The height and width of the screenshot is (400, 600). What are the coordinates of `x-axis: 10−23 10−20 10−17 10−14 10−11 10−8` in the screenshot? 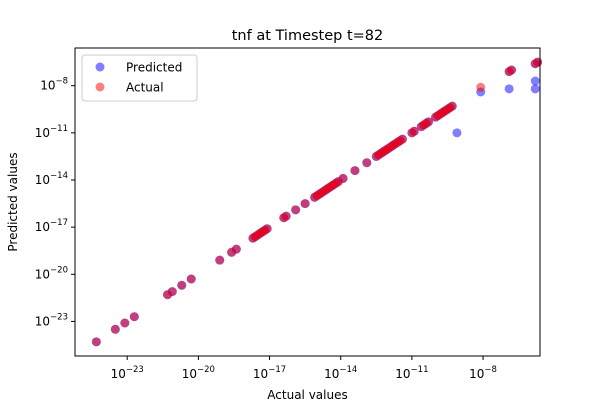 It's located at (304, 368).